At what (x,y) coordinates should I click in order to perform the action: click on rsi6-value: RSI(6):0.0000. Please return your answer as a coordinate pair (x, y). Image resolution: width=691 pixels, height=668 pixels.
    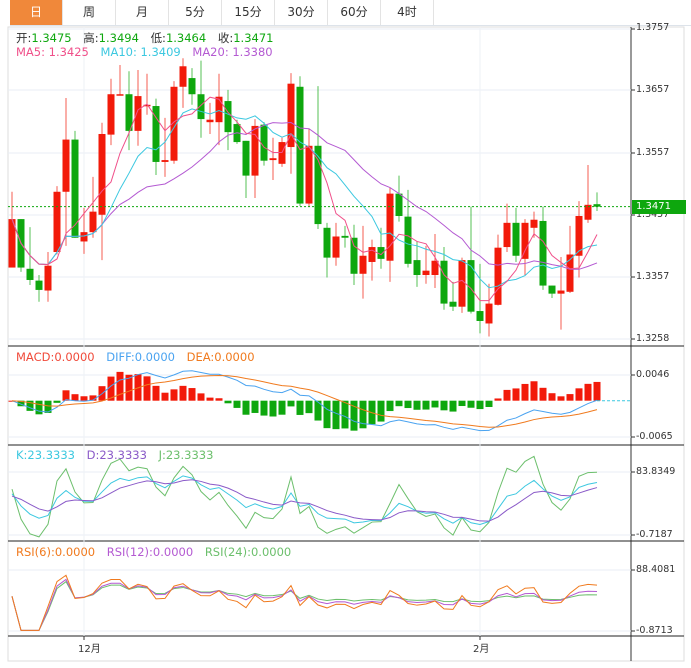
    Looking at the image, I should click on (56, 552).